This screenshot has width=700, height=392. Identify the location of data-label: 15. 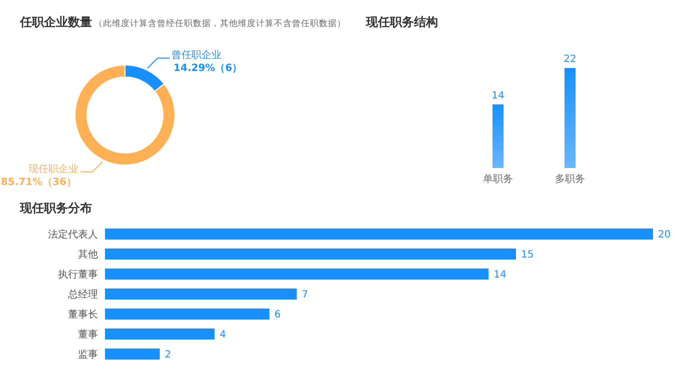
(527, 255).